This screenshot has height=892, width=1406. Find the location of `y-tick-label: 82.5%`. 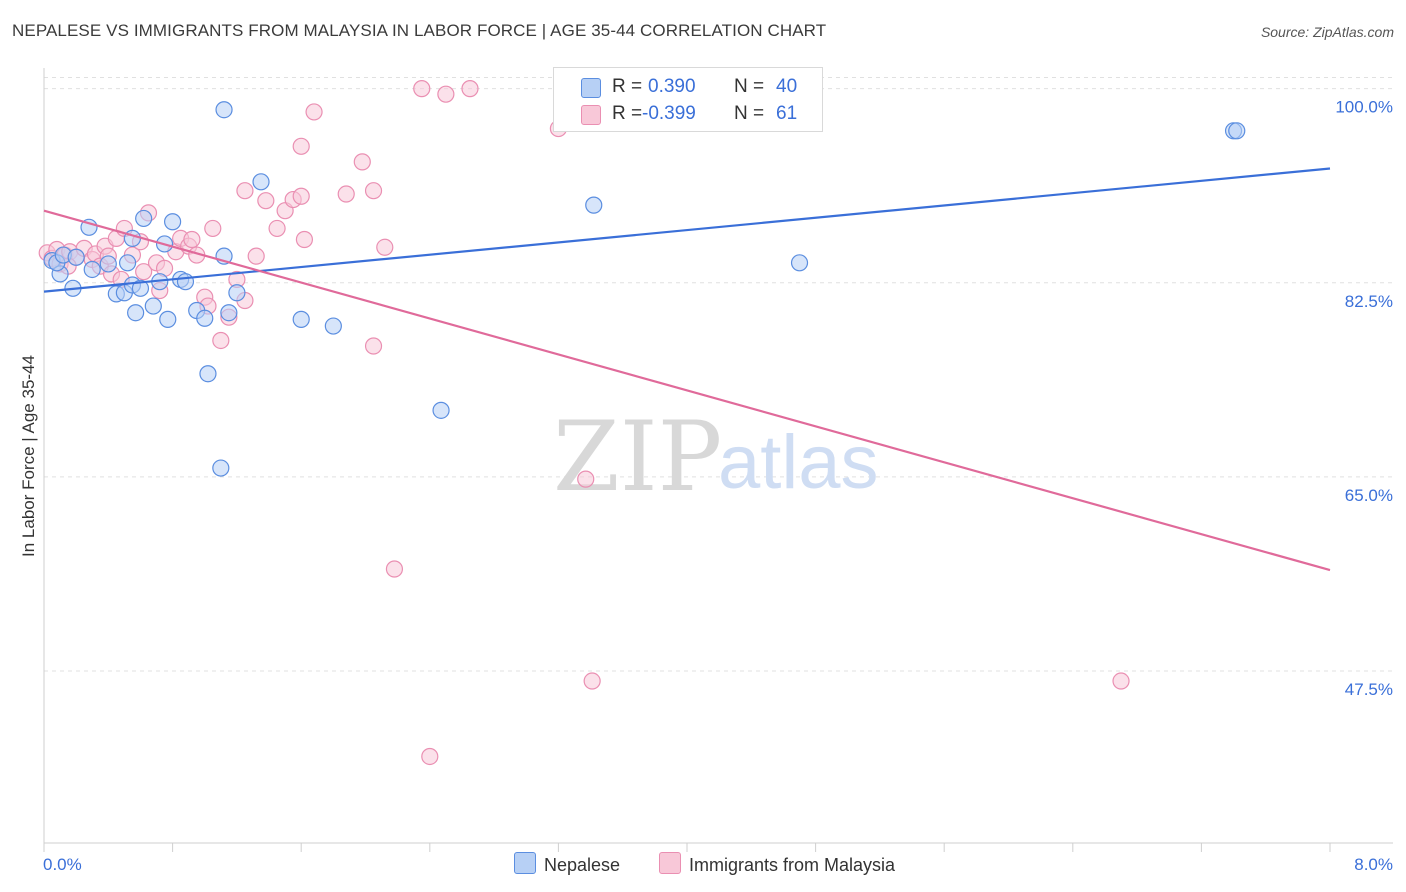

y-tick-label: 82.5% is located at coordinates (1369, 301).